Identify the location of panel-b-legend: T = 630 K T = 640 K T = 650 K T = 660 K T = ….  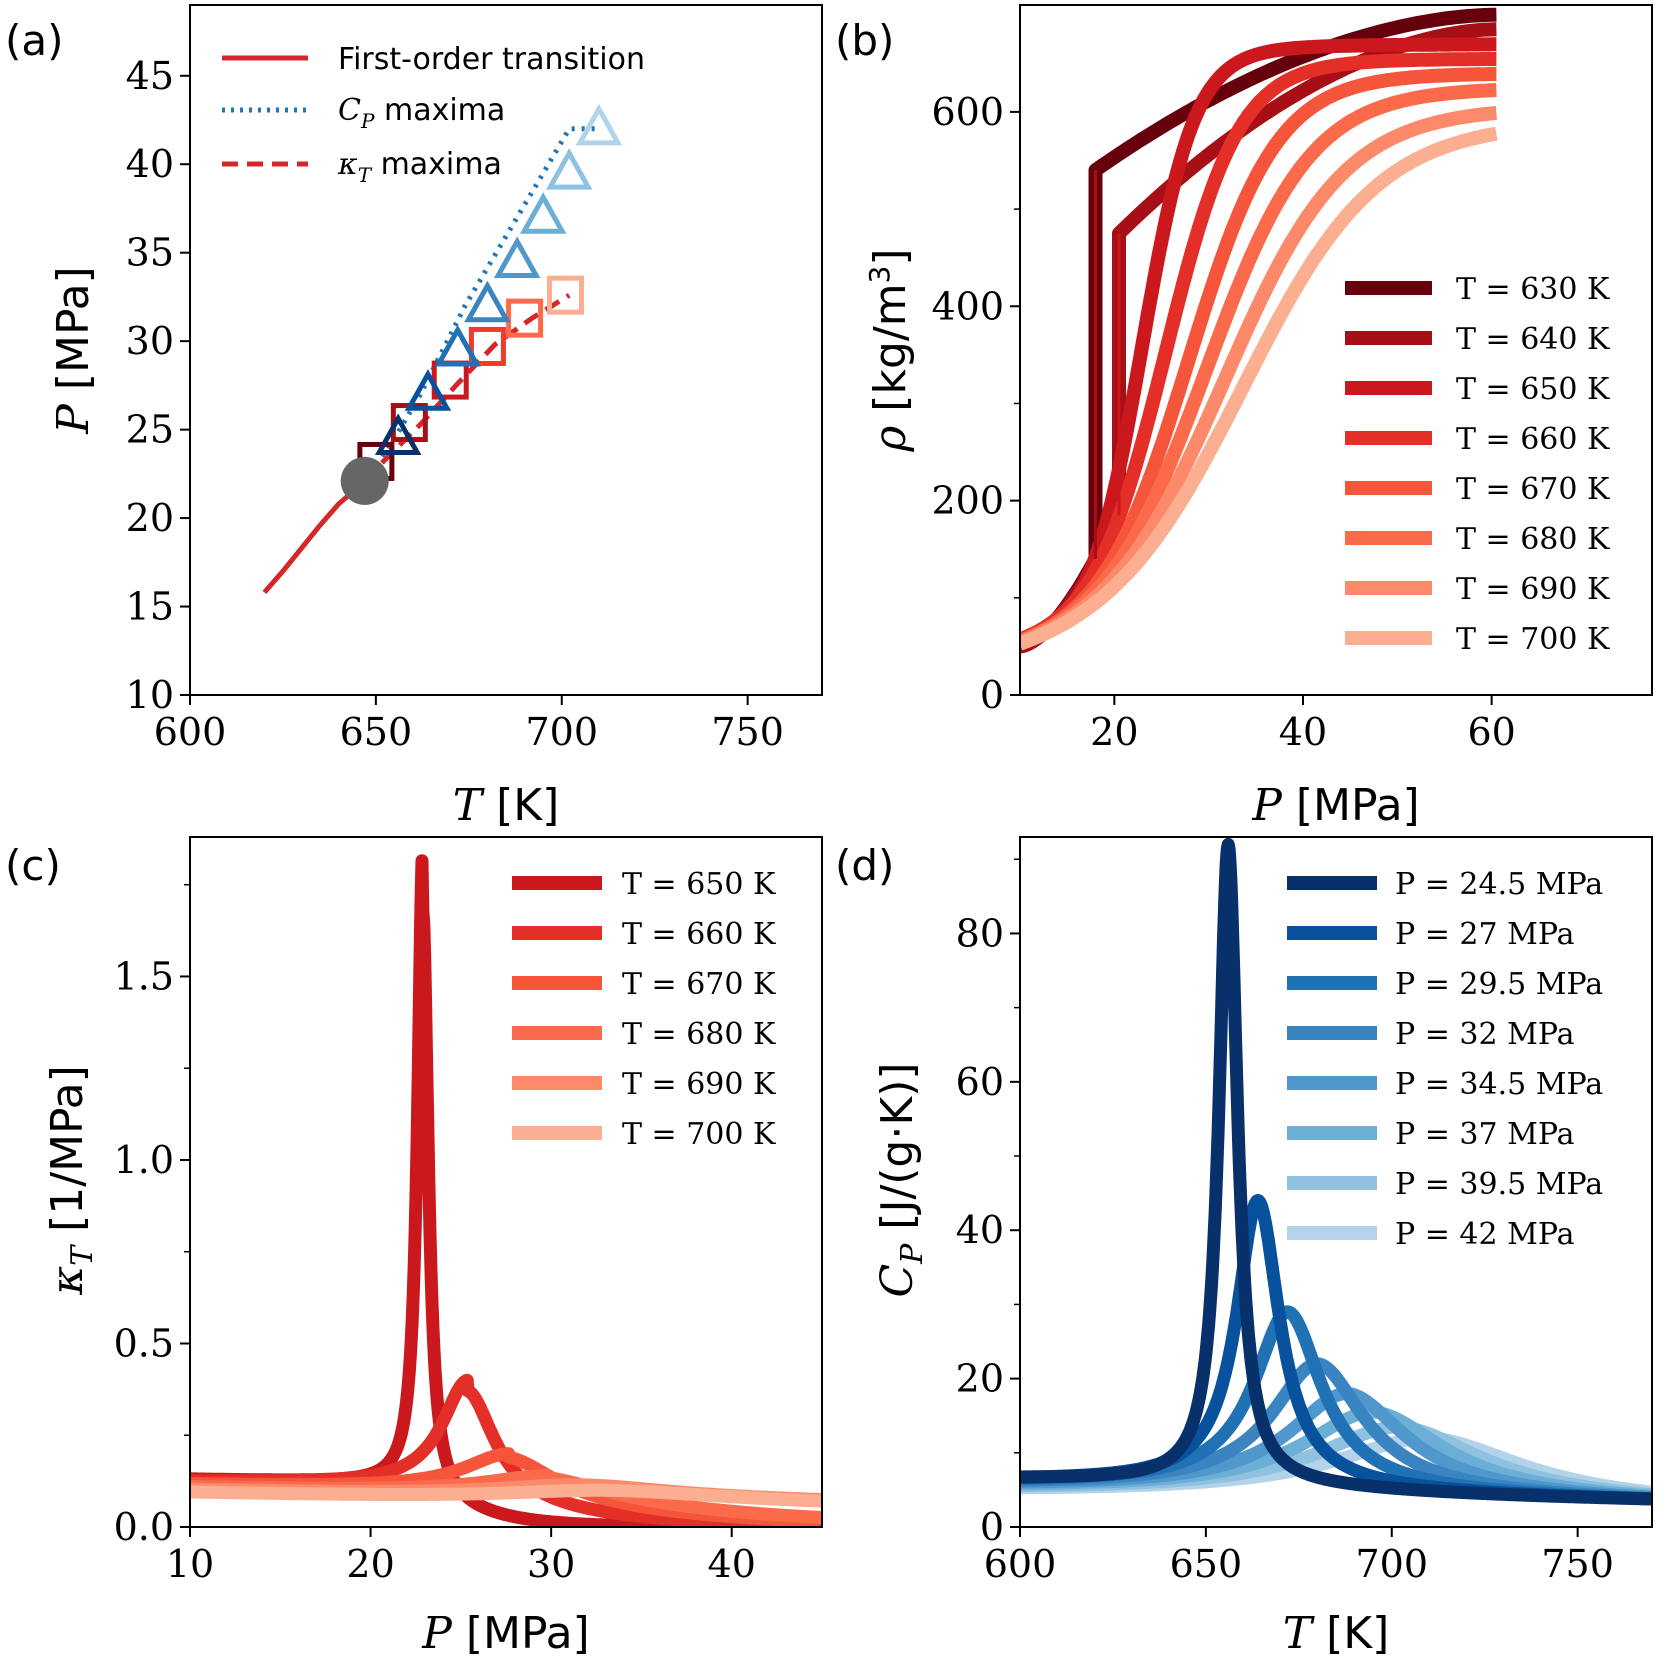
(1477, 464).